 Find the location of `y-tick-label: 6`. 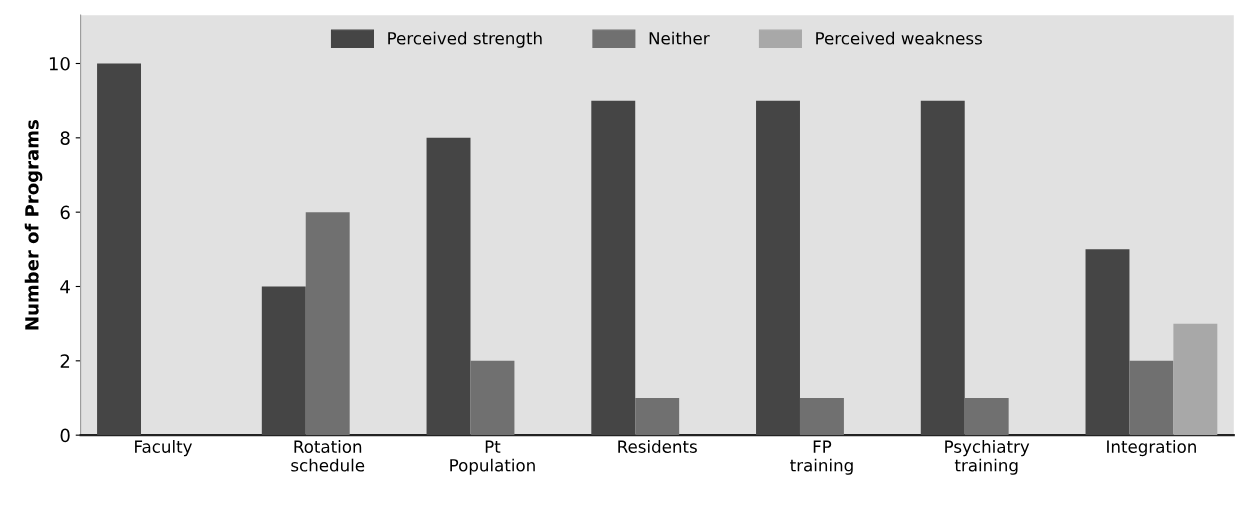

y-tick-label: 6 is located at coordinates (65, 212).